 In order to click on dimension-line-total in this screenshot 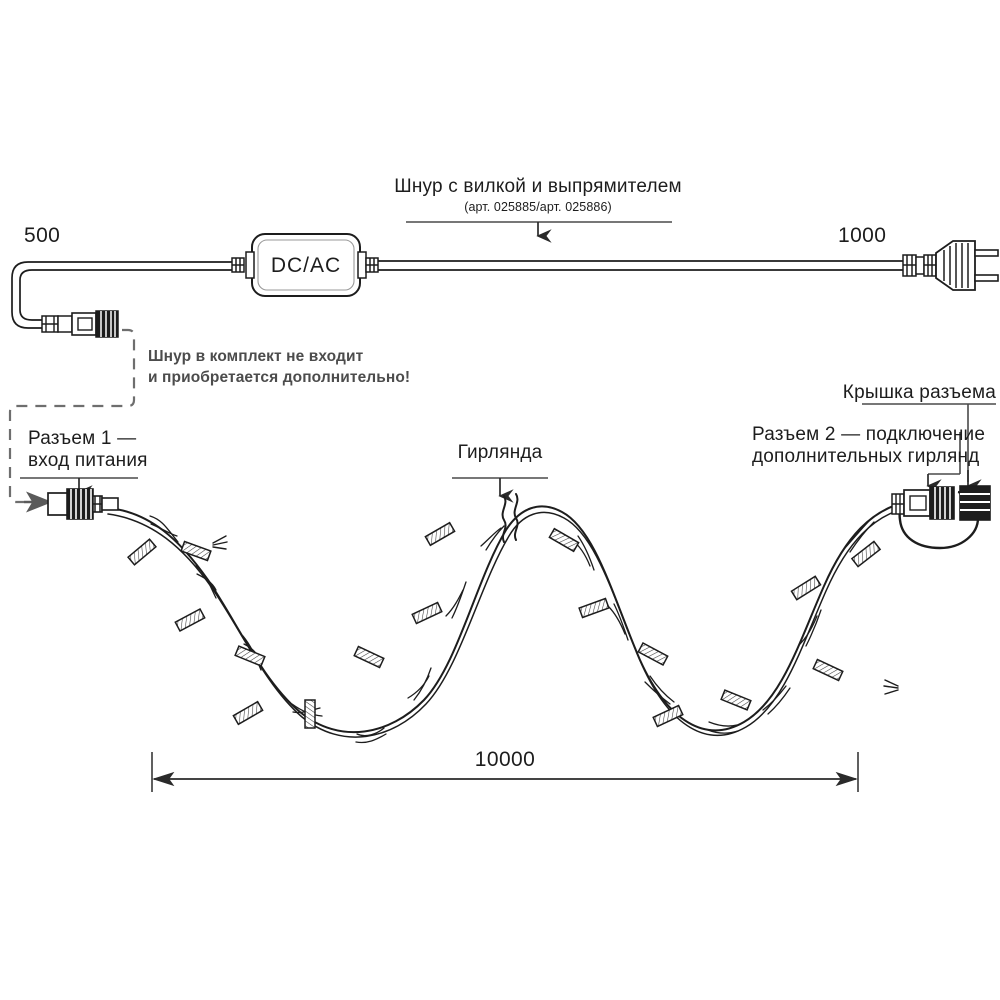, I will do `click(505, 772)`.